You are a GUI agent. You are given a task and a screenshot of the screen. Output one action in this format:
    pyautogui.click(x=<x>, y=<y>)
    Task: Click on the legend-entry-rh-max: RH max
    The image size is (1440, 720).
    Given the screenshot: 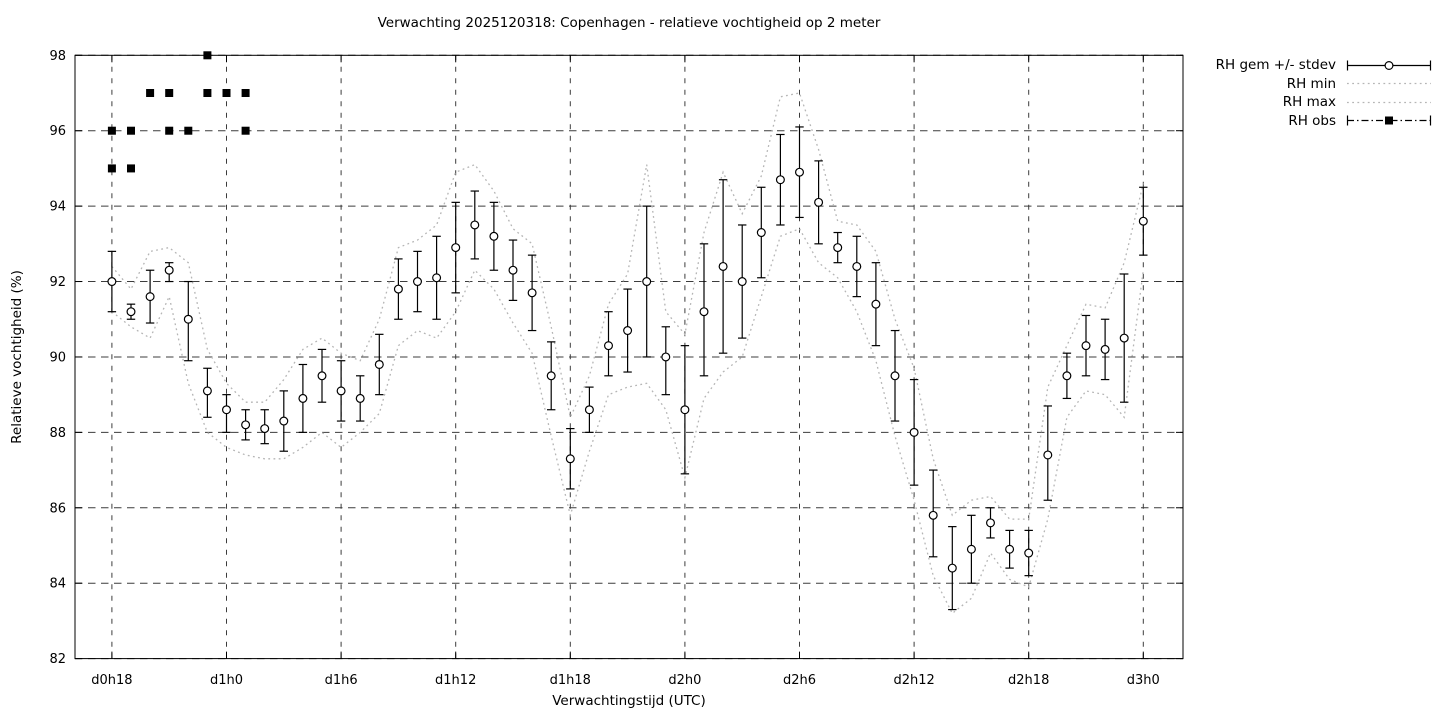 What is the action you would take?
    pyautogui.click(x=1324, y=102)
    